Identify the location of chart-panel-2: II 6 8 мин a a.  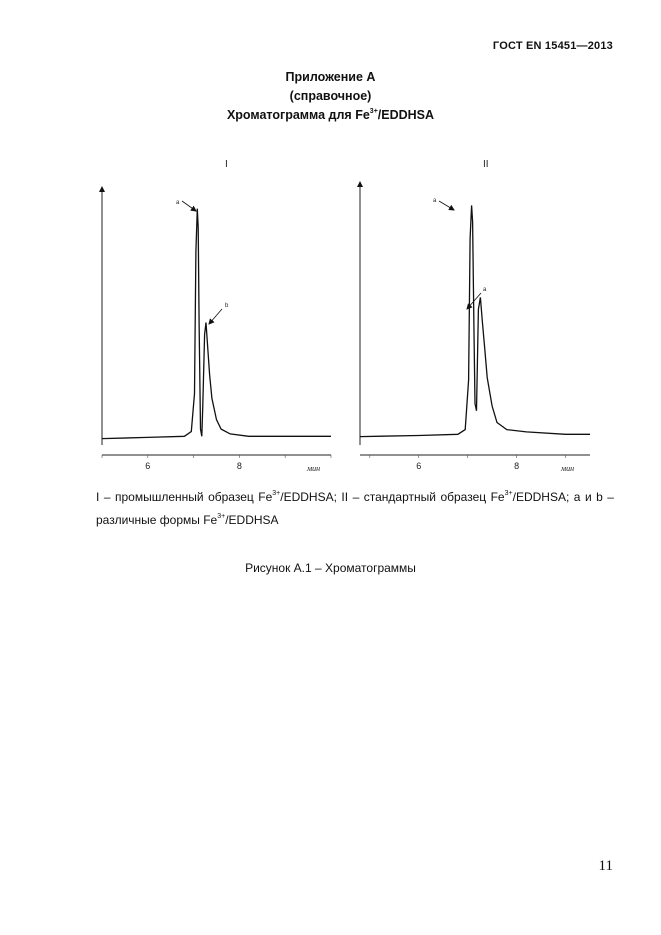
(473, 316).